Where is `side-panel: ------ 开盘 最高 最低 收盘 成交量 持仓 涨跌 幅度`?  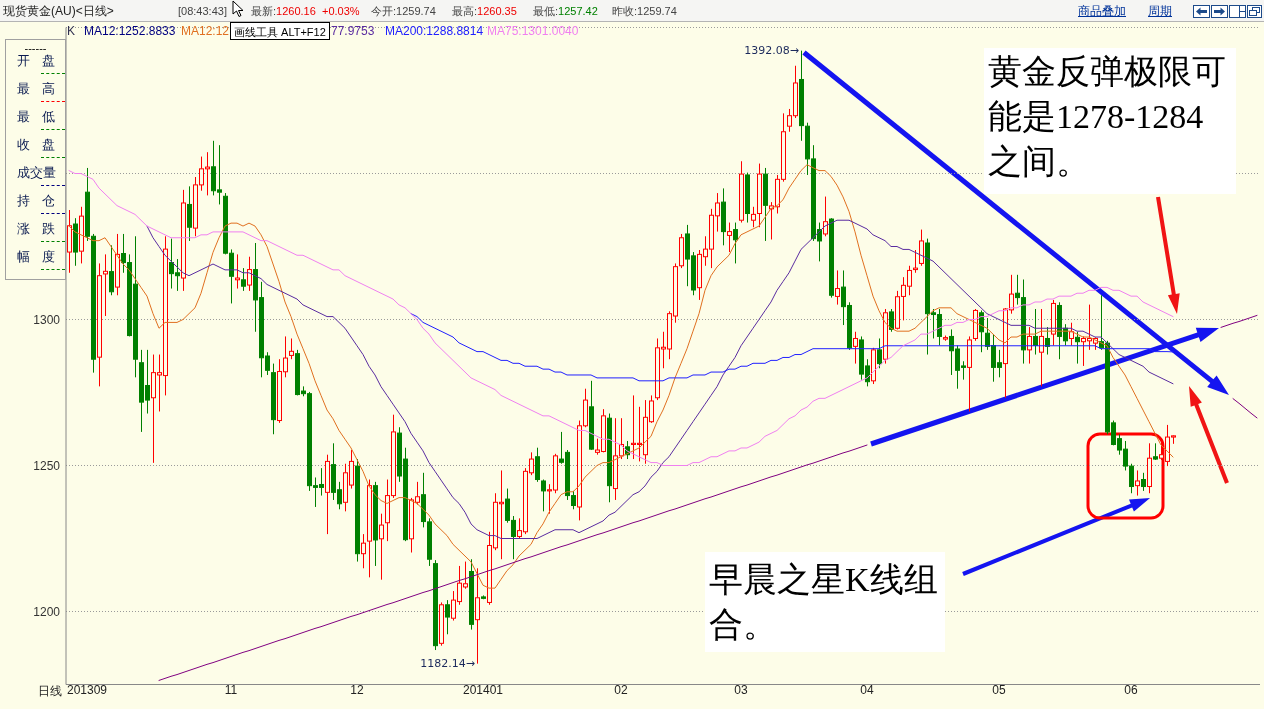 side-panel: ------ 开盘 最高 最低 收盘 成交量 持仓 涨跌 幅度 is located at coordinates (35, 159).